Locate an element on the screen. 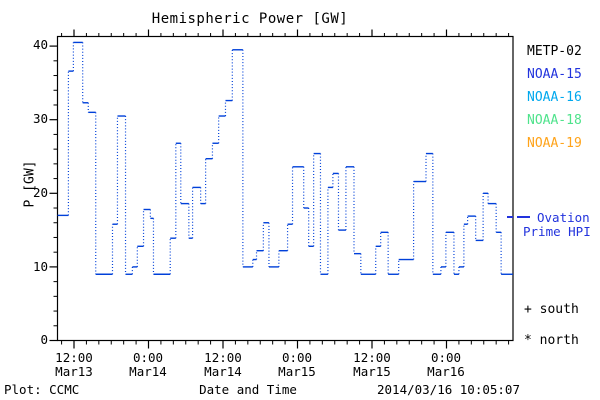 This screenshot has width=600, height=400. south-marker-legend: + south is located at coordinates (551, 309).